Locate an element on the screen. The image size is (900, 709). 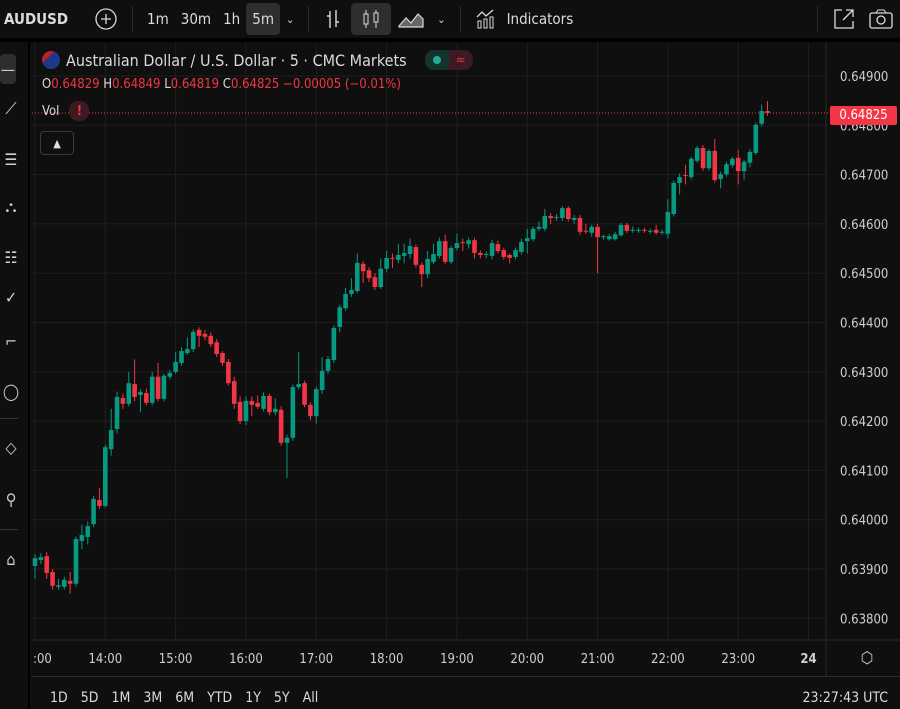
range-1d: 1D is located at coordinates (59, 698).